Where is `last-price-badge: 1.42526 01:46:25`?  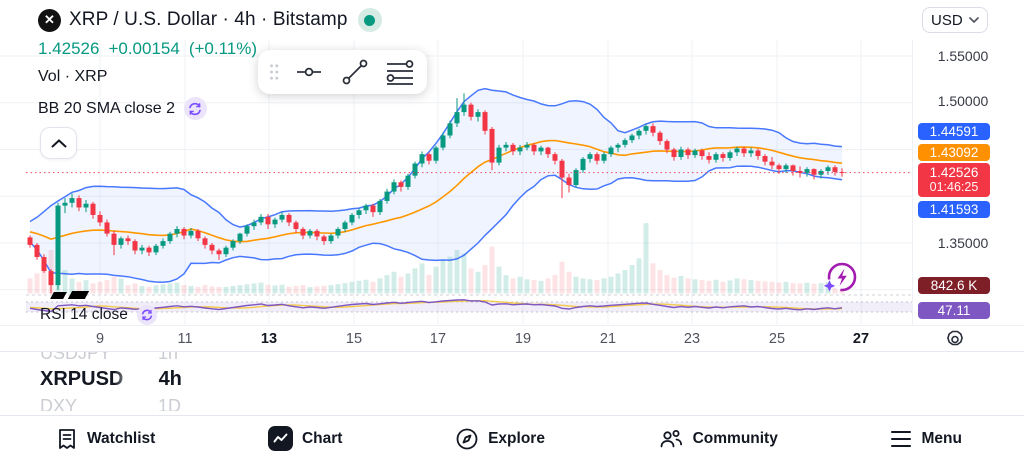 last-price-badge: 1.42526 01:46:25 is located at coordinates (954, 180).